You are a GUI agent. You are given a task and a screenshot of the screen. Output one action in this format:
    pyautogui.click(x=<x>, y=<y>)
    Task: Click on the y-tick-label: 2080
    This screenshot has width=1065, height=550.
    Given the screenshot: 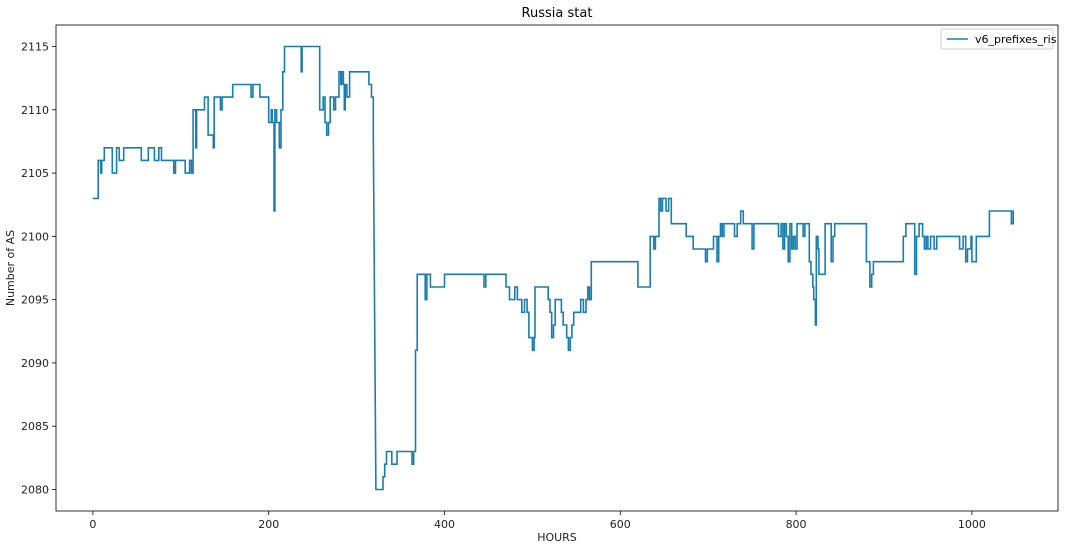 What is the action you would take?
    pyautogui.click(x=35, y=489)
    